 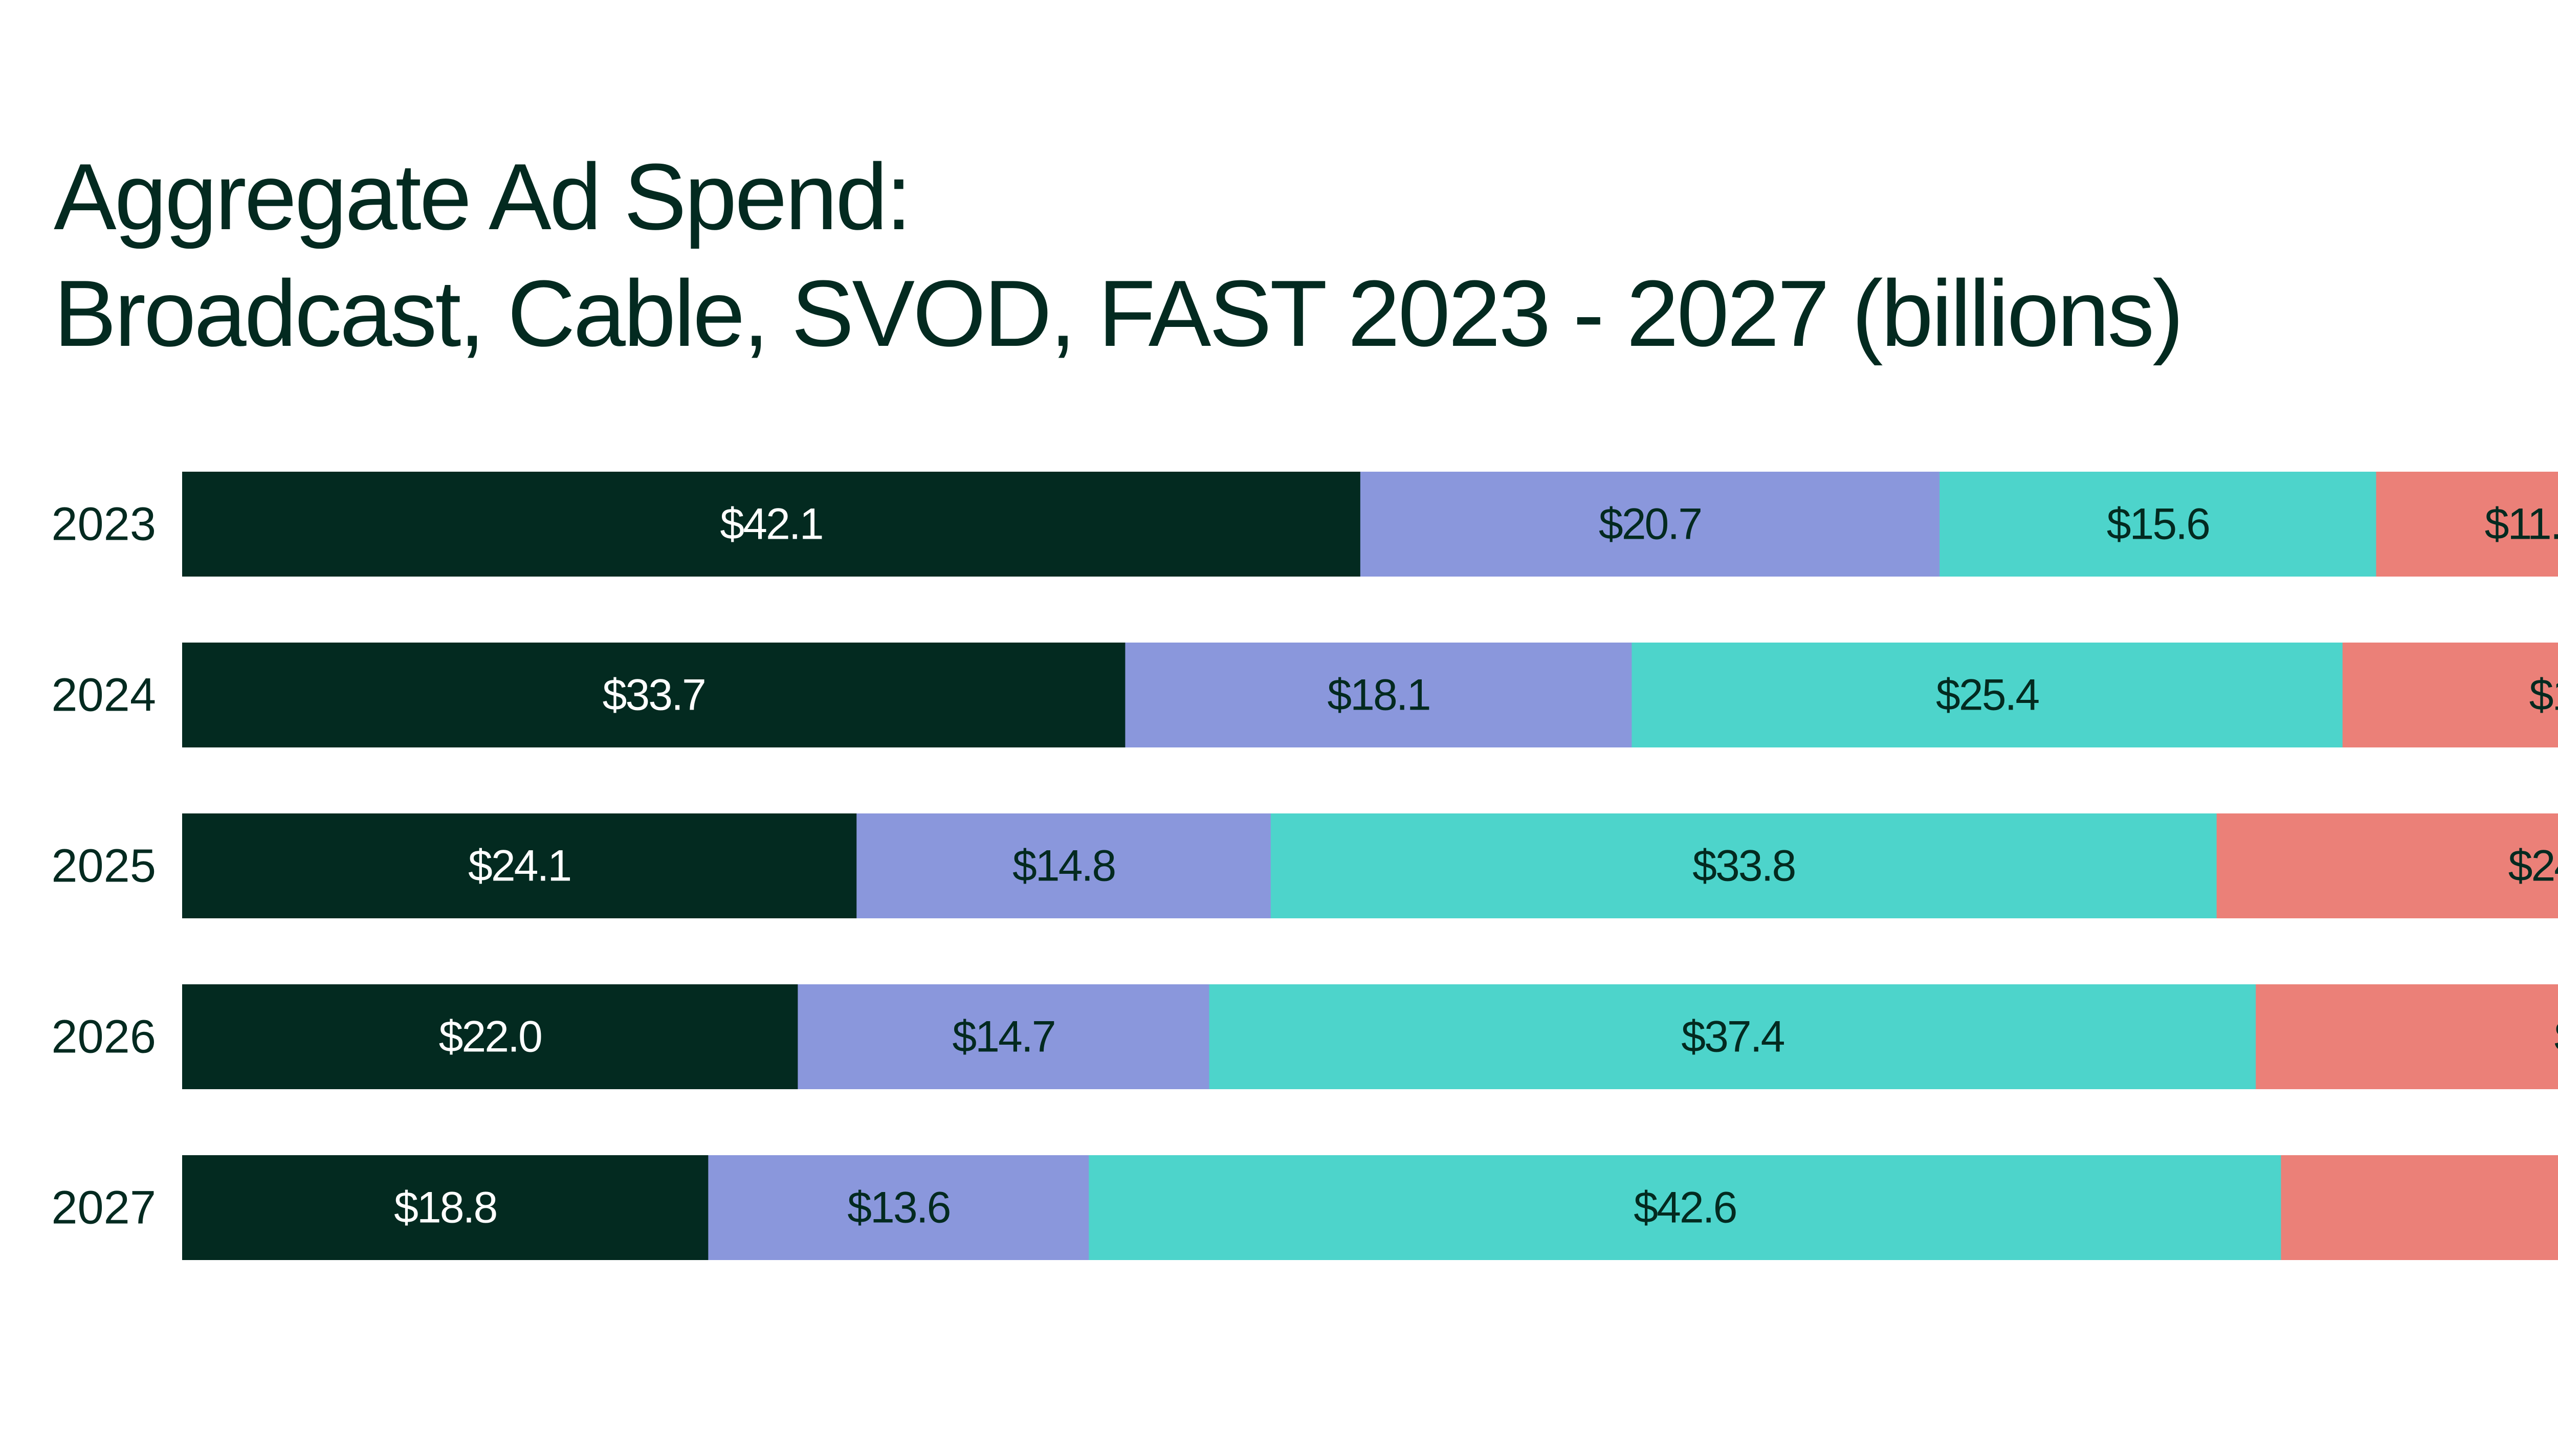 I want to click on data-label-svod-2023: $11.3, so click(x=2522, y=524).